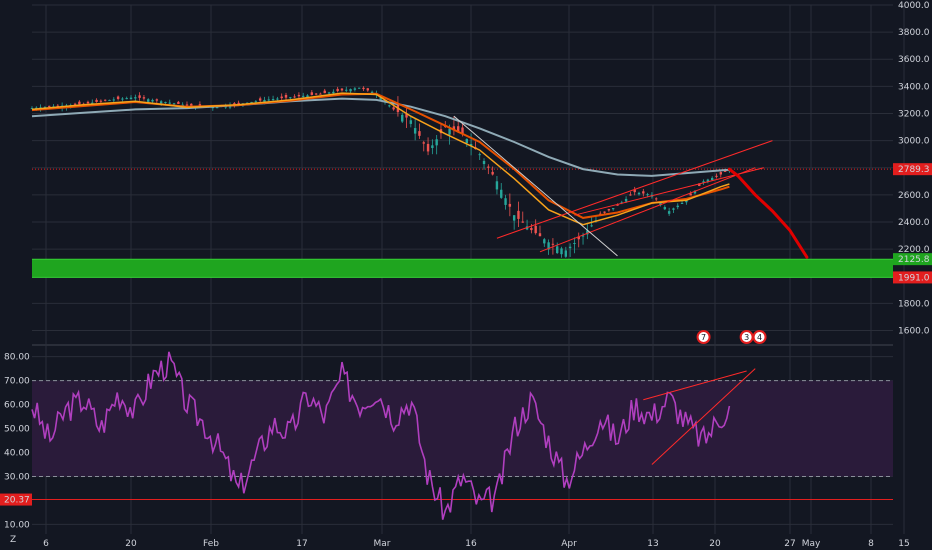  Describe the element at coordinates (652, 544) in the screenshot. I see `date-label: 13` at that location.